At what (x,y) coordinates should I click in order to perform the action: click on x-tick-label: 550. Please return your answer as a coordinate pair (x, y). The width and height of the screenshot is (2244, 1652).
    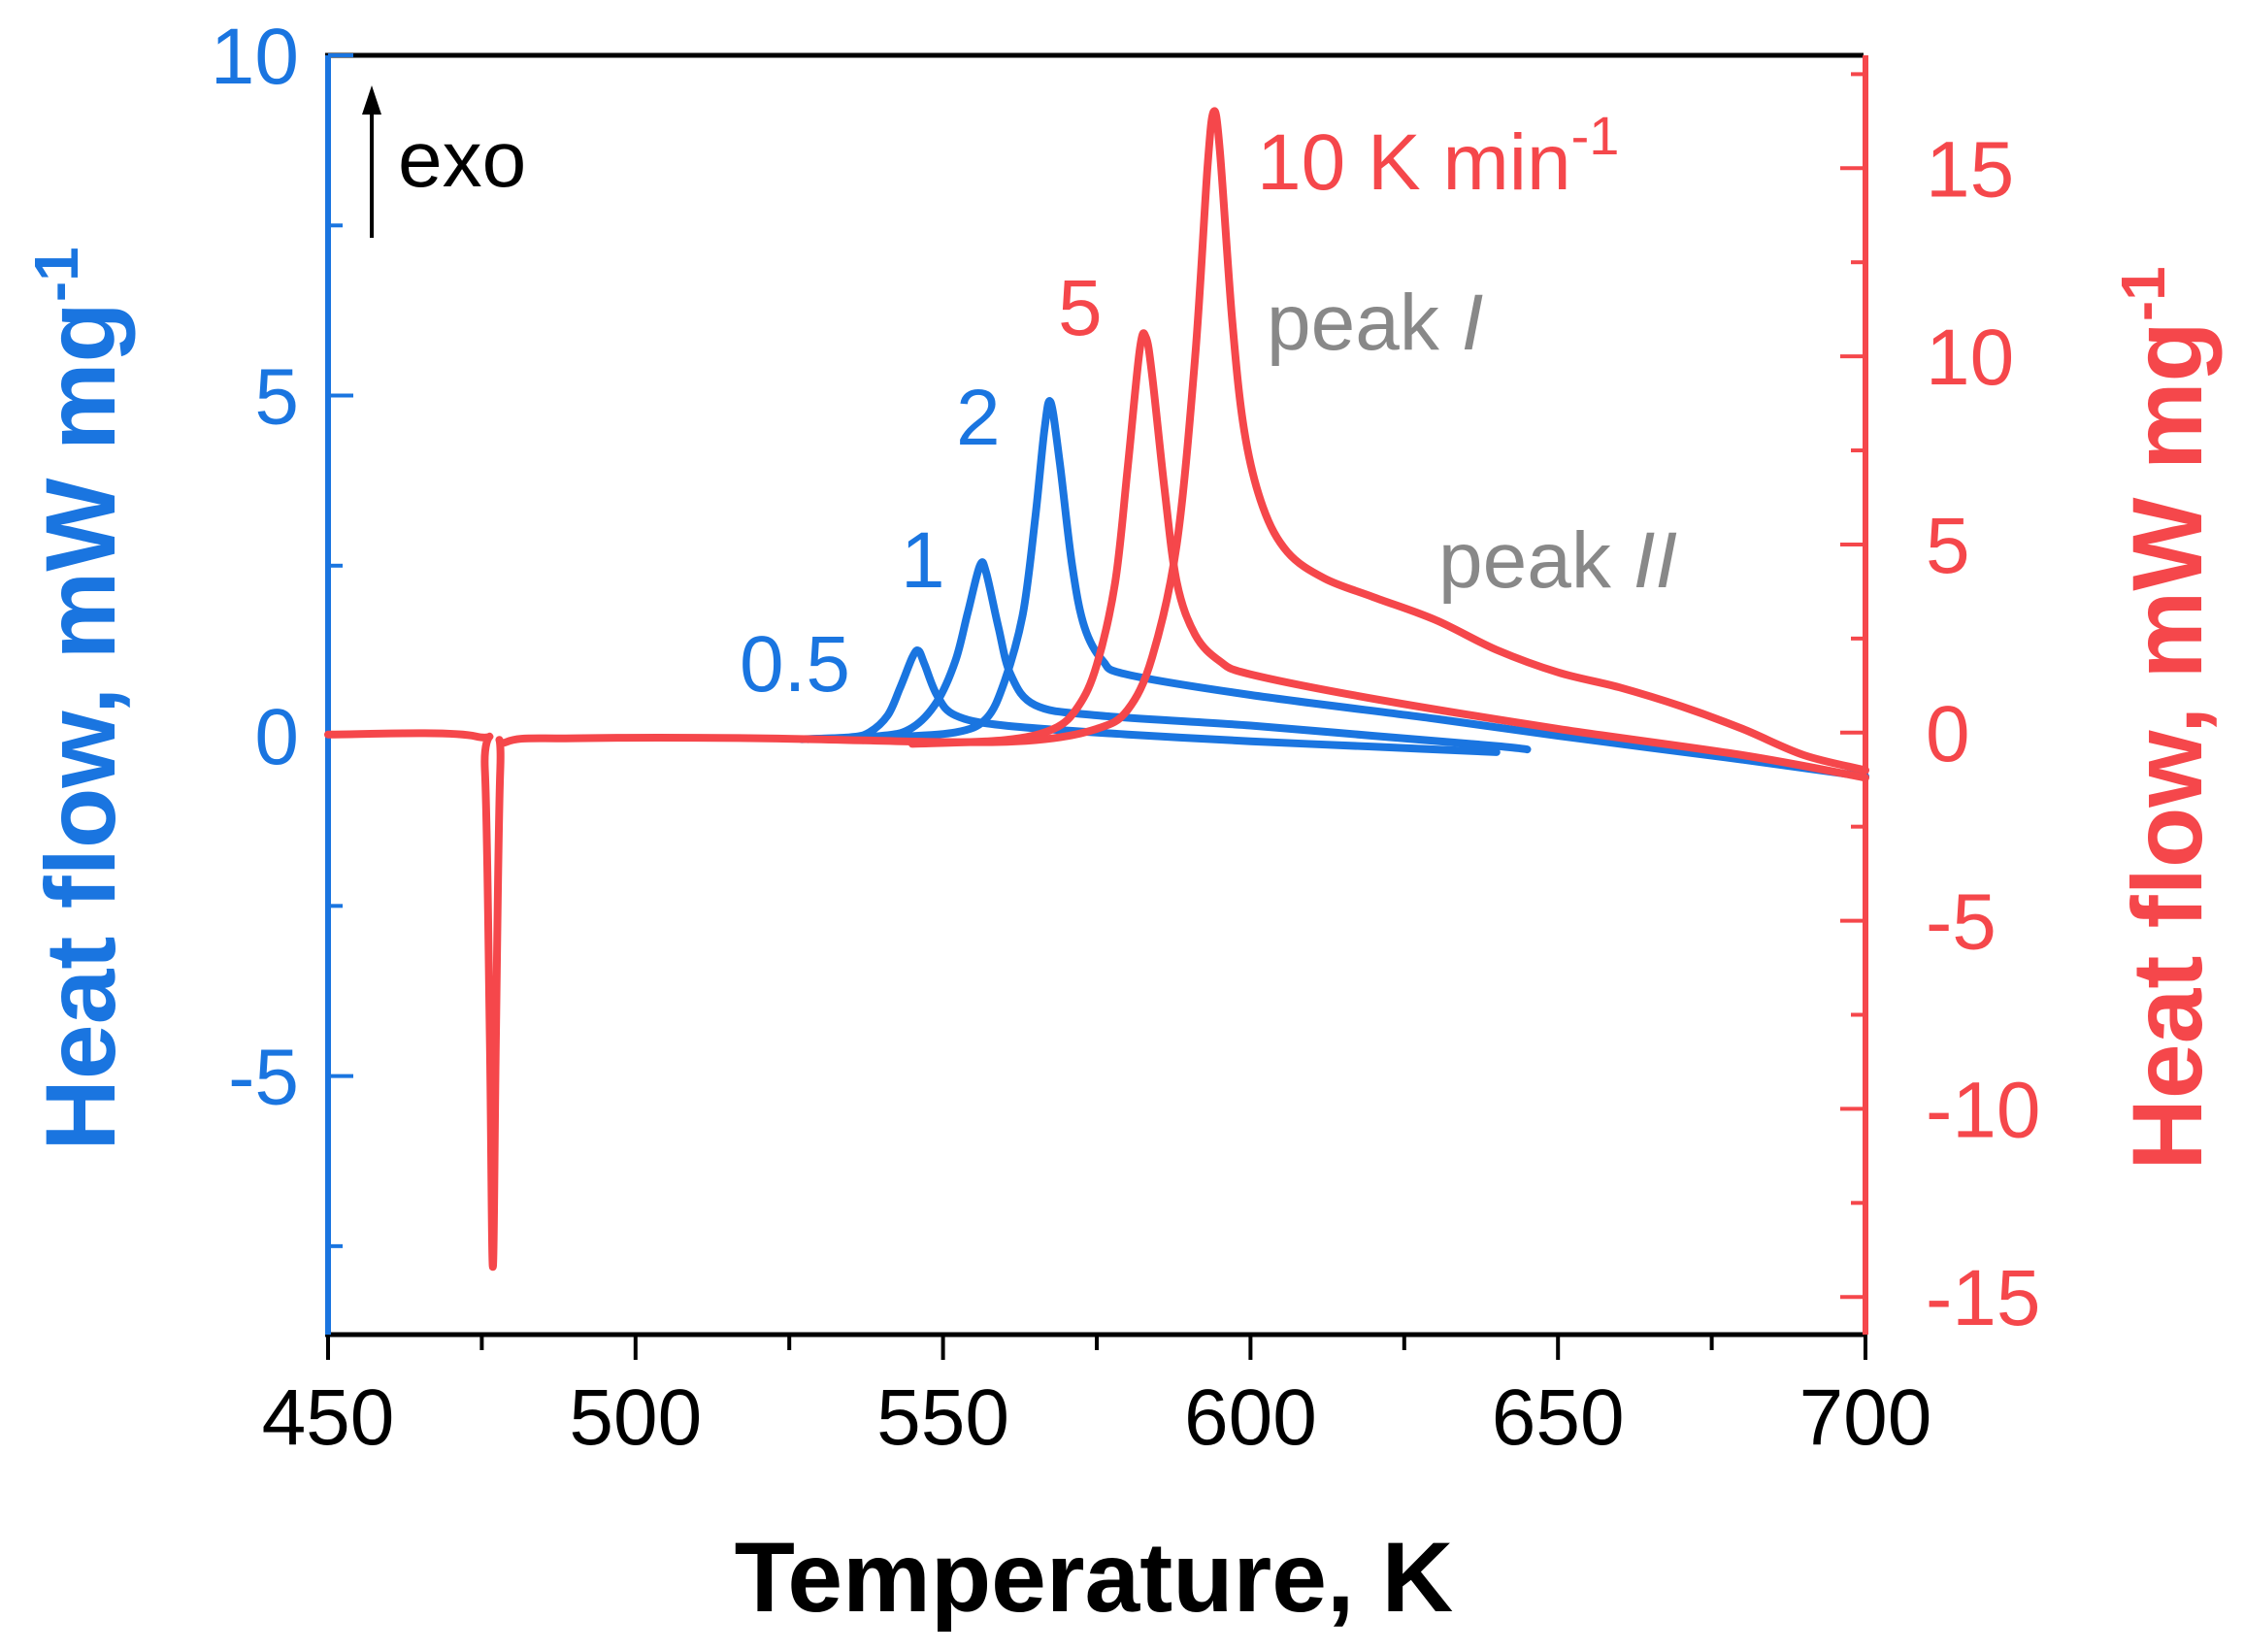
    Looking at the image, I should click on (942, 1417).